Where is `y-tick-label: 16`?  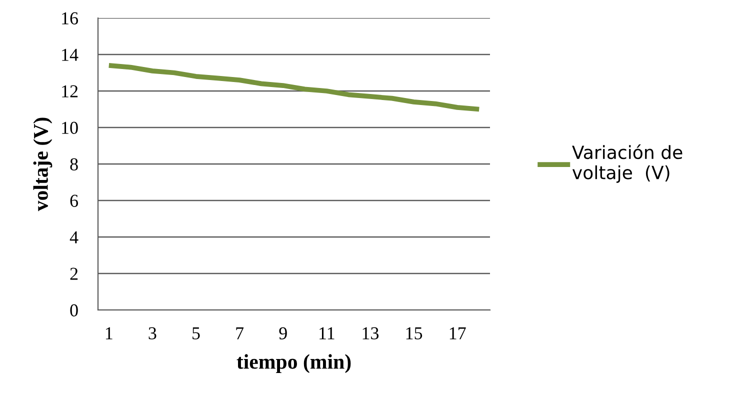
y-tick-label: 16 is located at coordinates (70, 18).